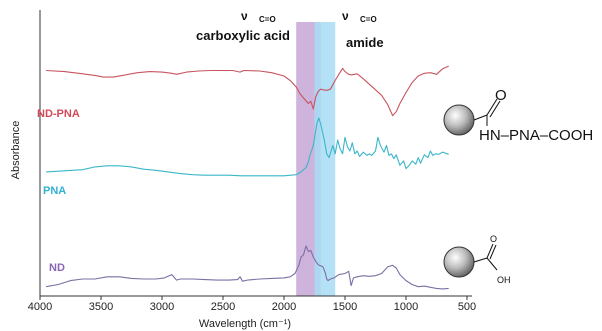 This screenshot has width=602, height=331. What do you see at coordinates (247, 91) in the screenshot?
I see `series-line-nd-pna` at bounding box center [247, 91].